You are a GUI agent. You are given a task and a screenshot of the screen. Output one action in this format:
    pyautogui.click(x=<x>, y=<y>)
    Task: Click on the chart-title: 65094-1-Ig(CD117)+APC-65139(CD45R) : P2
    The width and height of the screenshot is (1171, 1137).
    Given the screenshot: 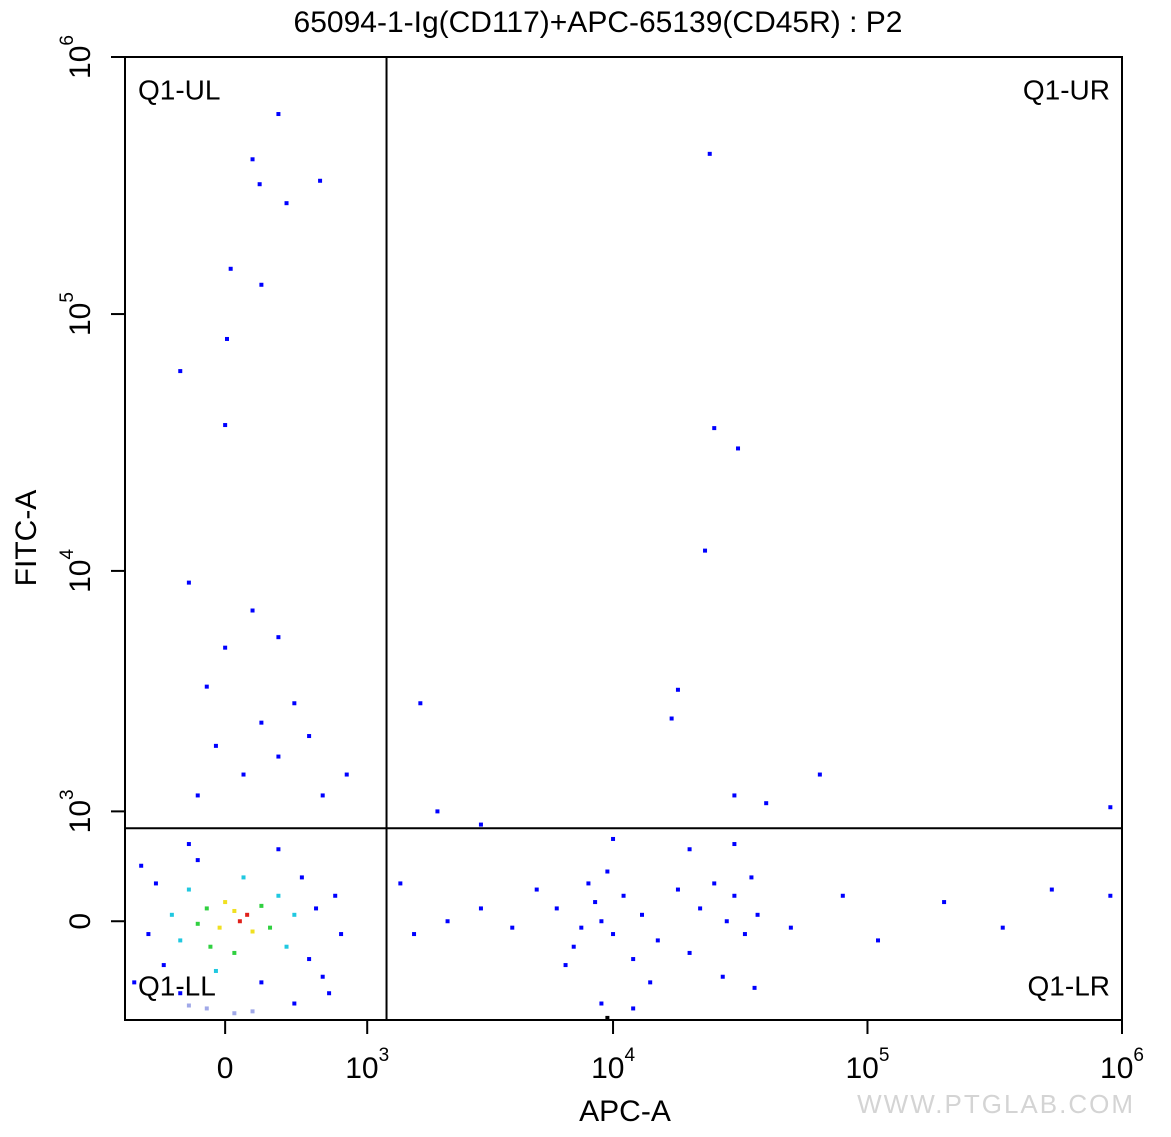 What is the action you would take?
    pyautogui.click(x=598, y=22)
    